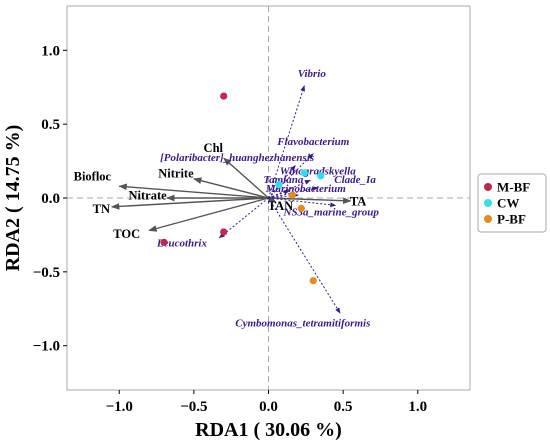 The image size is (550, 443). What do you see at coordinates (46, 273) in the screenshot?
I see `y-tick-label: −0.5` at bounding box center [46, 273].